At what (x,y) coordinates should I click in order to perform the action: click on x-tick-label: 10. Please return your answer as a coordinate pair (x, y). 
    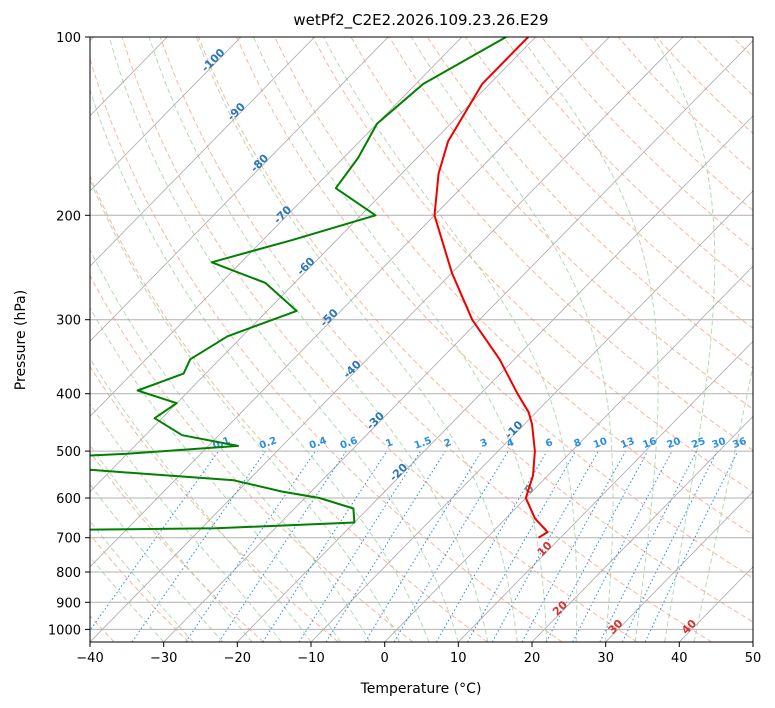
    Looking at the image, I should click on (458, 658).